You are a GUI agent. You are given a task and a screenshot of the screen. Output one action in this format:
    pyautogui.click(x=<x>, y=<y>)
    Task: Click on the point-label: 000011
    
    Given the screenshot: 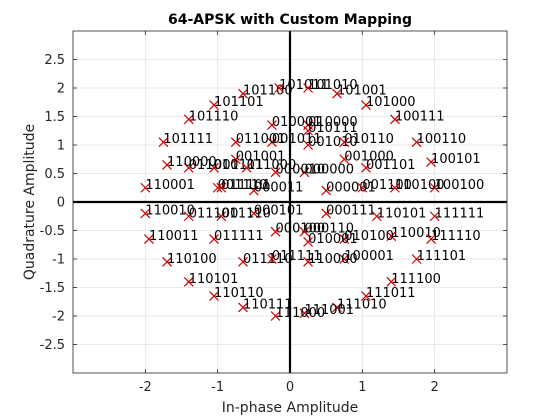 What is the action you would take?
    pyautogui.click(x=279, y=188)
    